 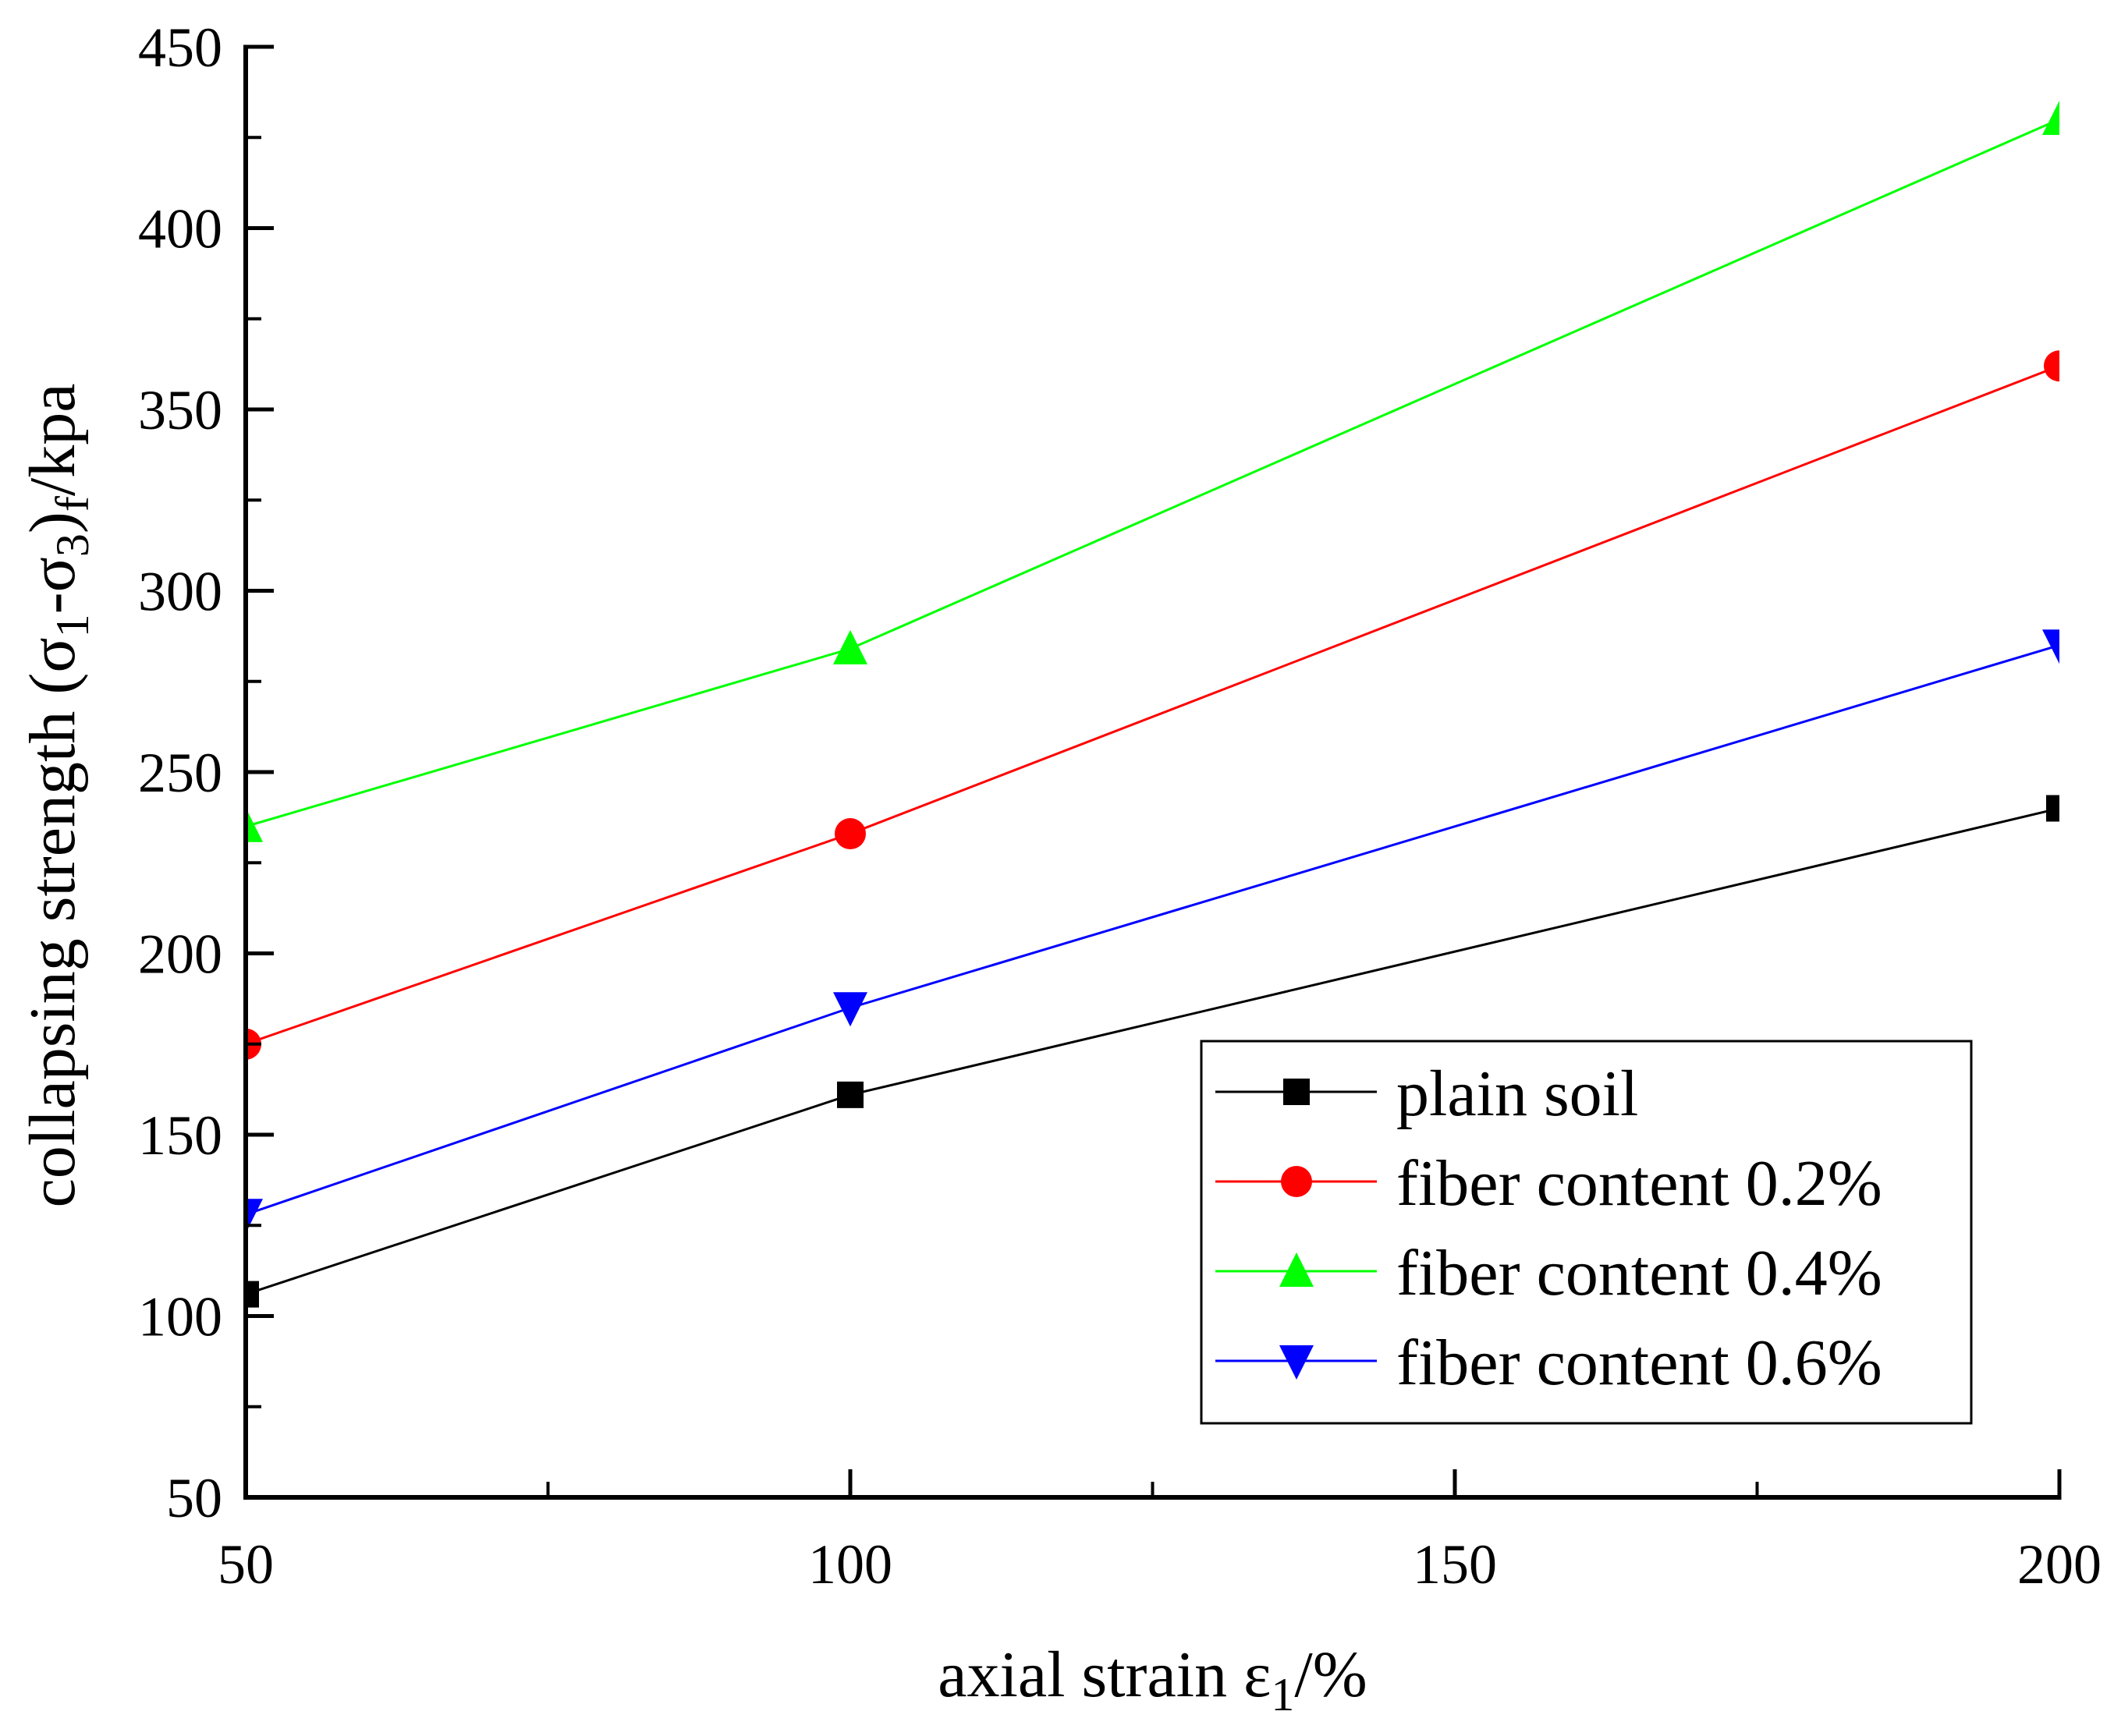 What do you see at coordinates (180, 1317) in the screenshot?
I see `y-tick-label: 100` at bounding box center [180, 1317].